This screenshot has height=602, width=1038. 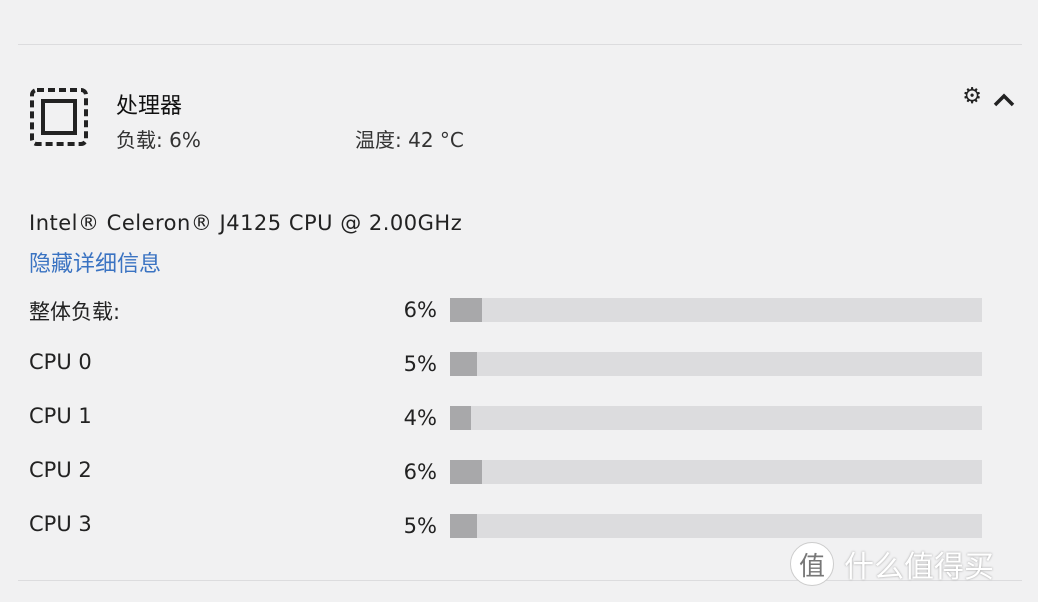 What do you see at coordinates (60, 362) in the screenshot?
I see `row-label: CPU 0` at bounding box center [60, 362].